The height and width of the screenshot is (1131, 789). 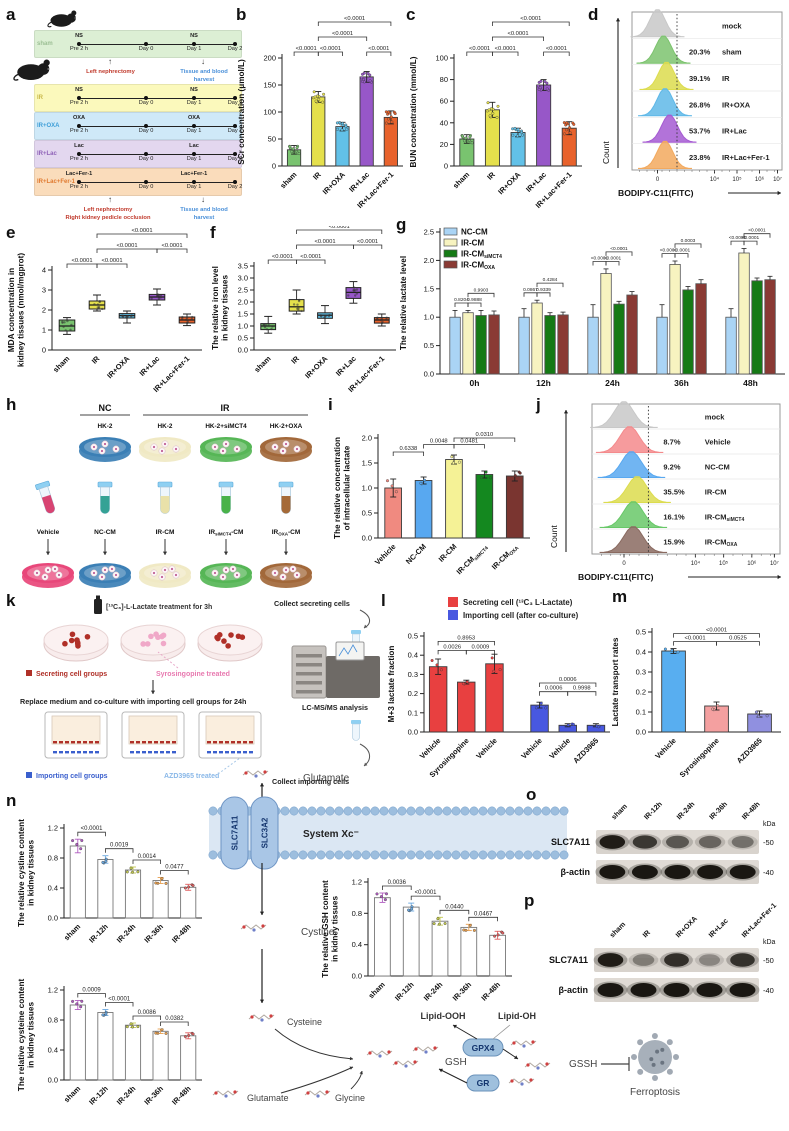 I want to click on glutamate-bottom-label: Glutamate, so click(x=268, y=1098).